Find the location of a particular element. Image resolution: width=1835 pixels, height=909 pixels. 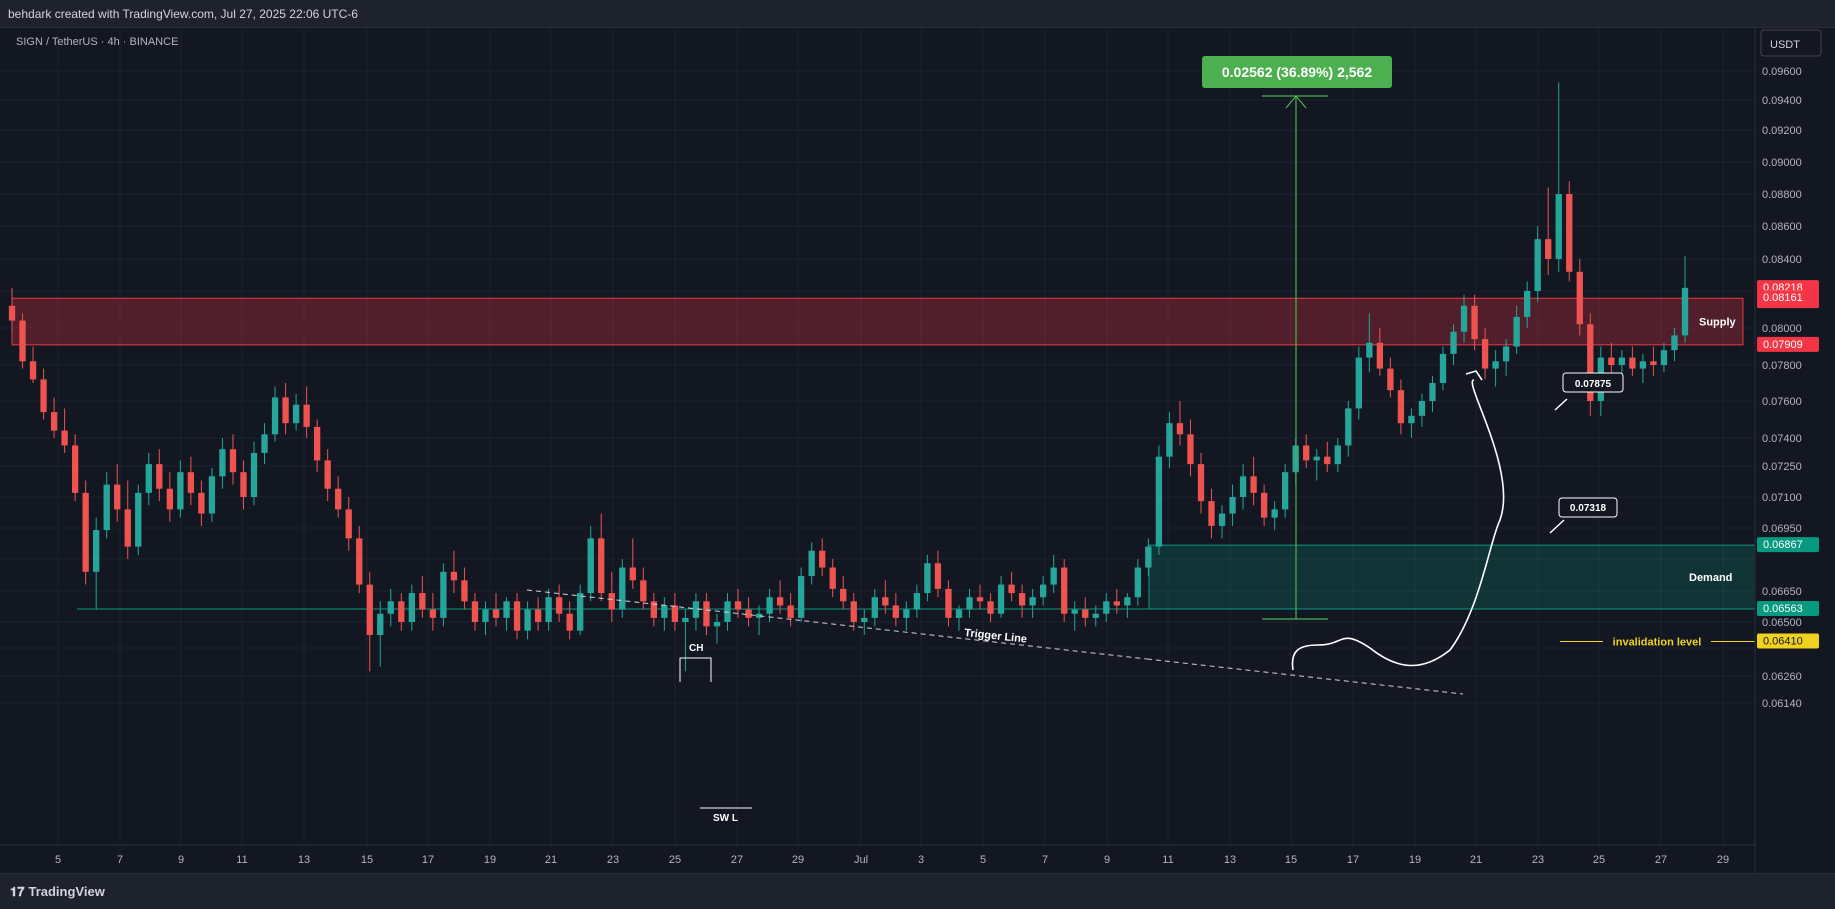

time-tick-label: 17 is located at coordinates (428, 860).